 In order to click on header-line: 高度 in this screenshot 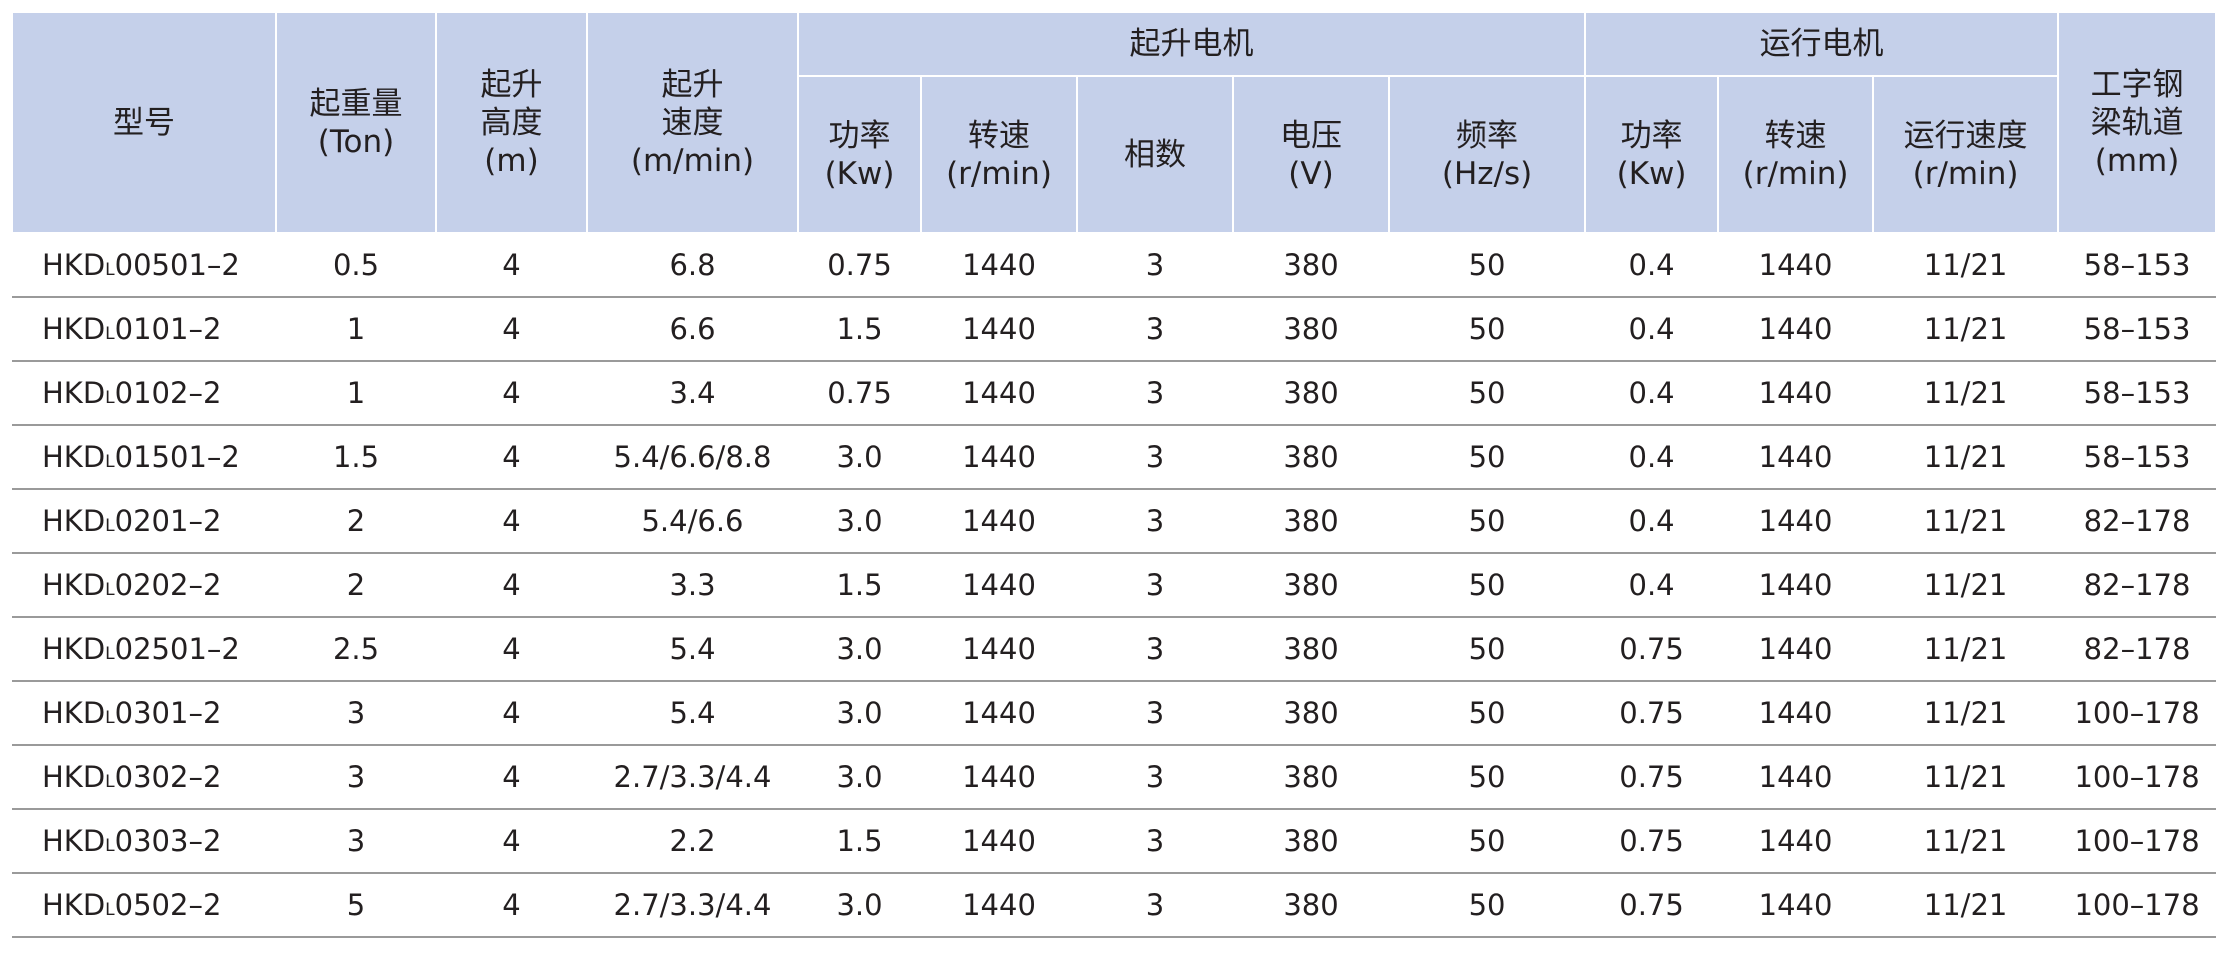, I will do `click(511, 122)`.